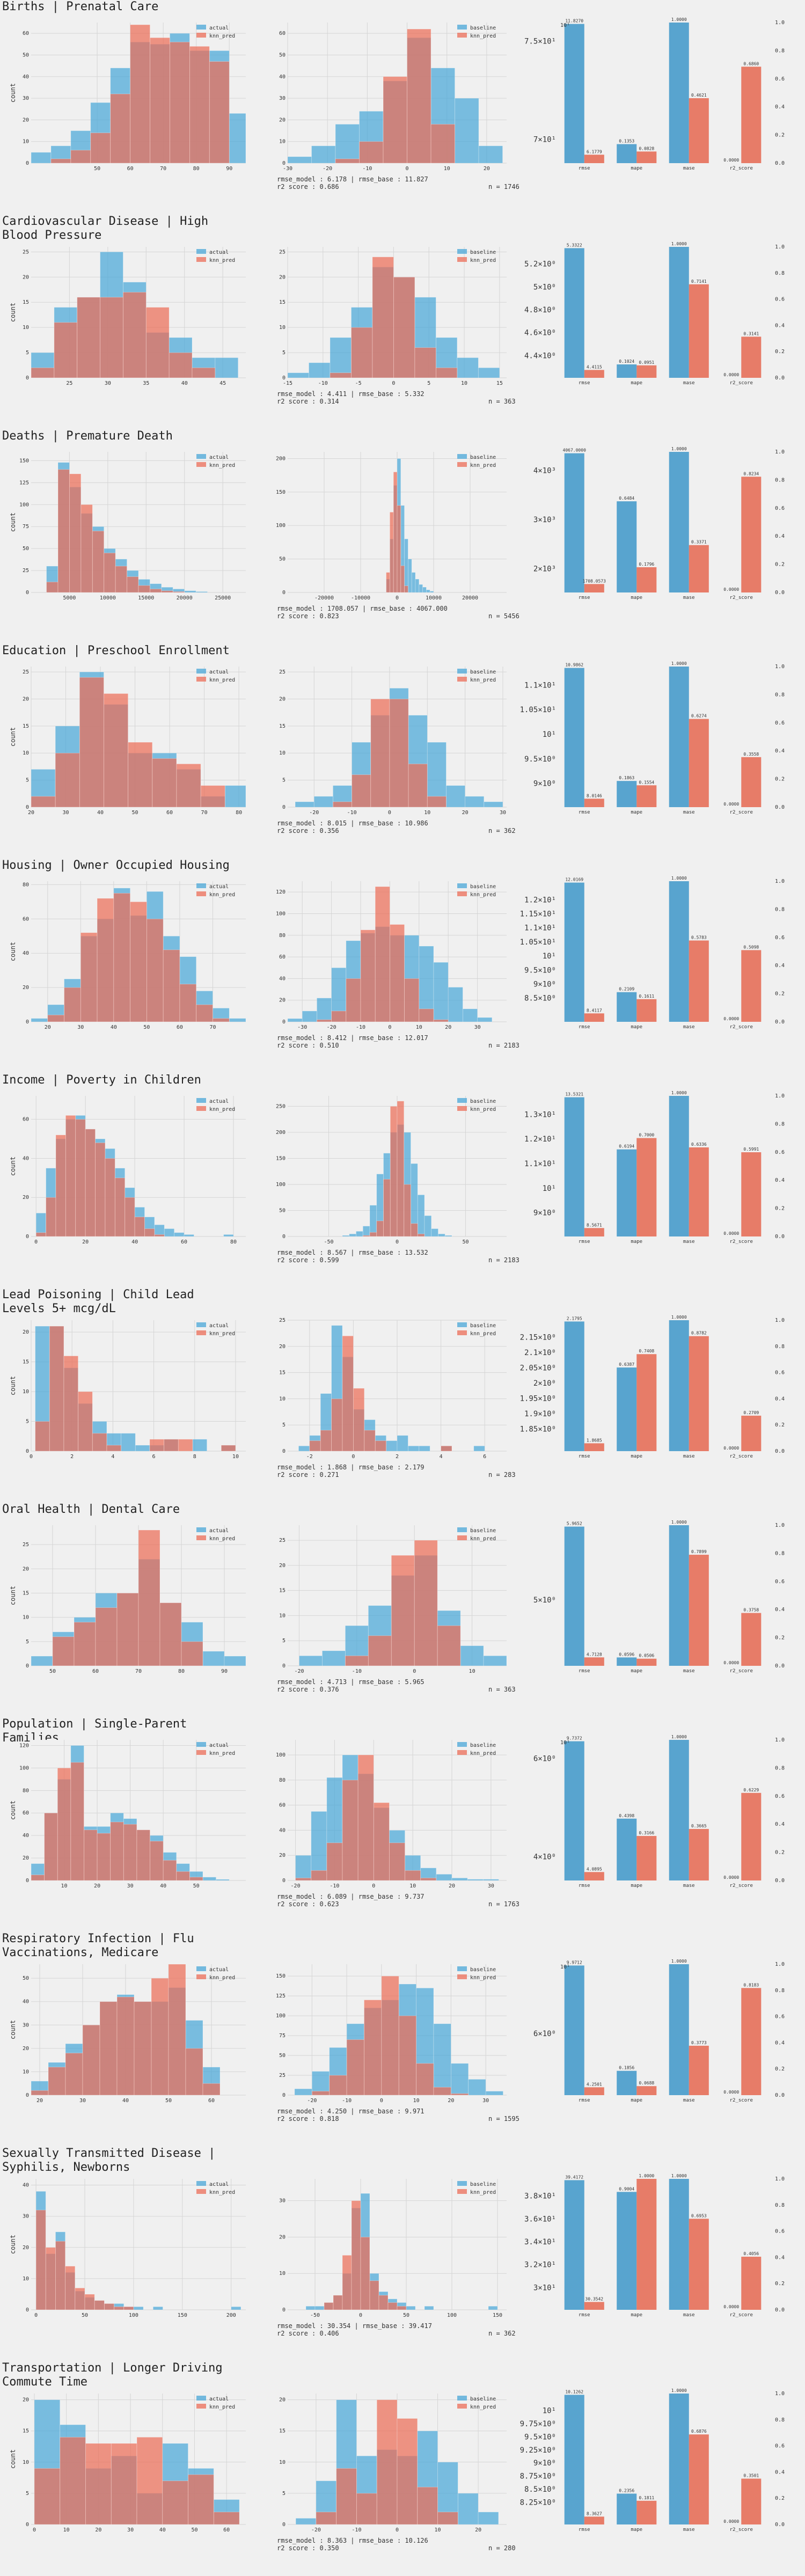 This screenshot has width=805, height=2576. What do you see at coordinates (219, 2184) in the screenshot?
I see `legend-label: actual` at bounding box center [219, 2184].